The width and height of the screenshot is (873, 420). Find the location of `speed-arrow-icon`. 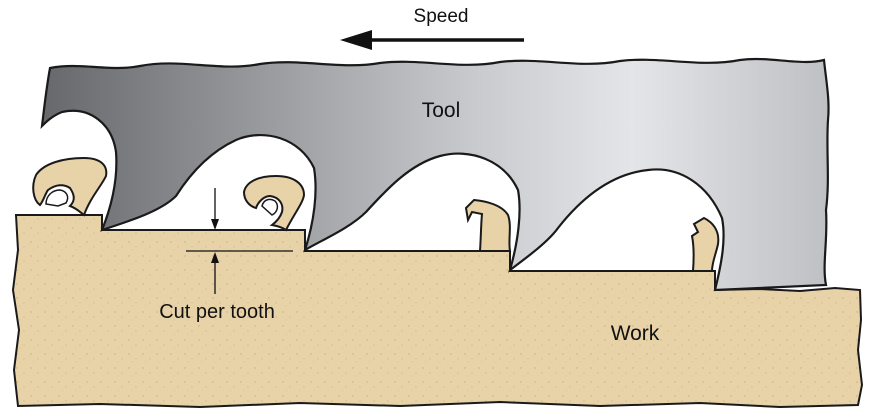

speed-arrow-icon is located at coordinates (432, 40).